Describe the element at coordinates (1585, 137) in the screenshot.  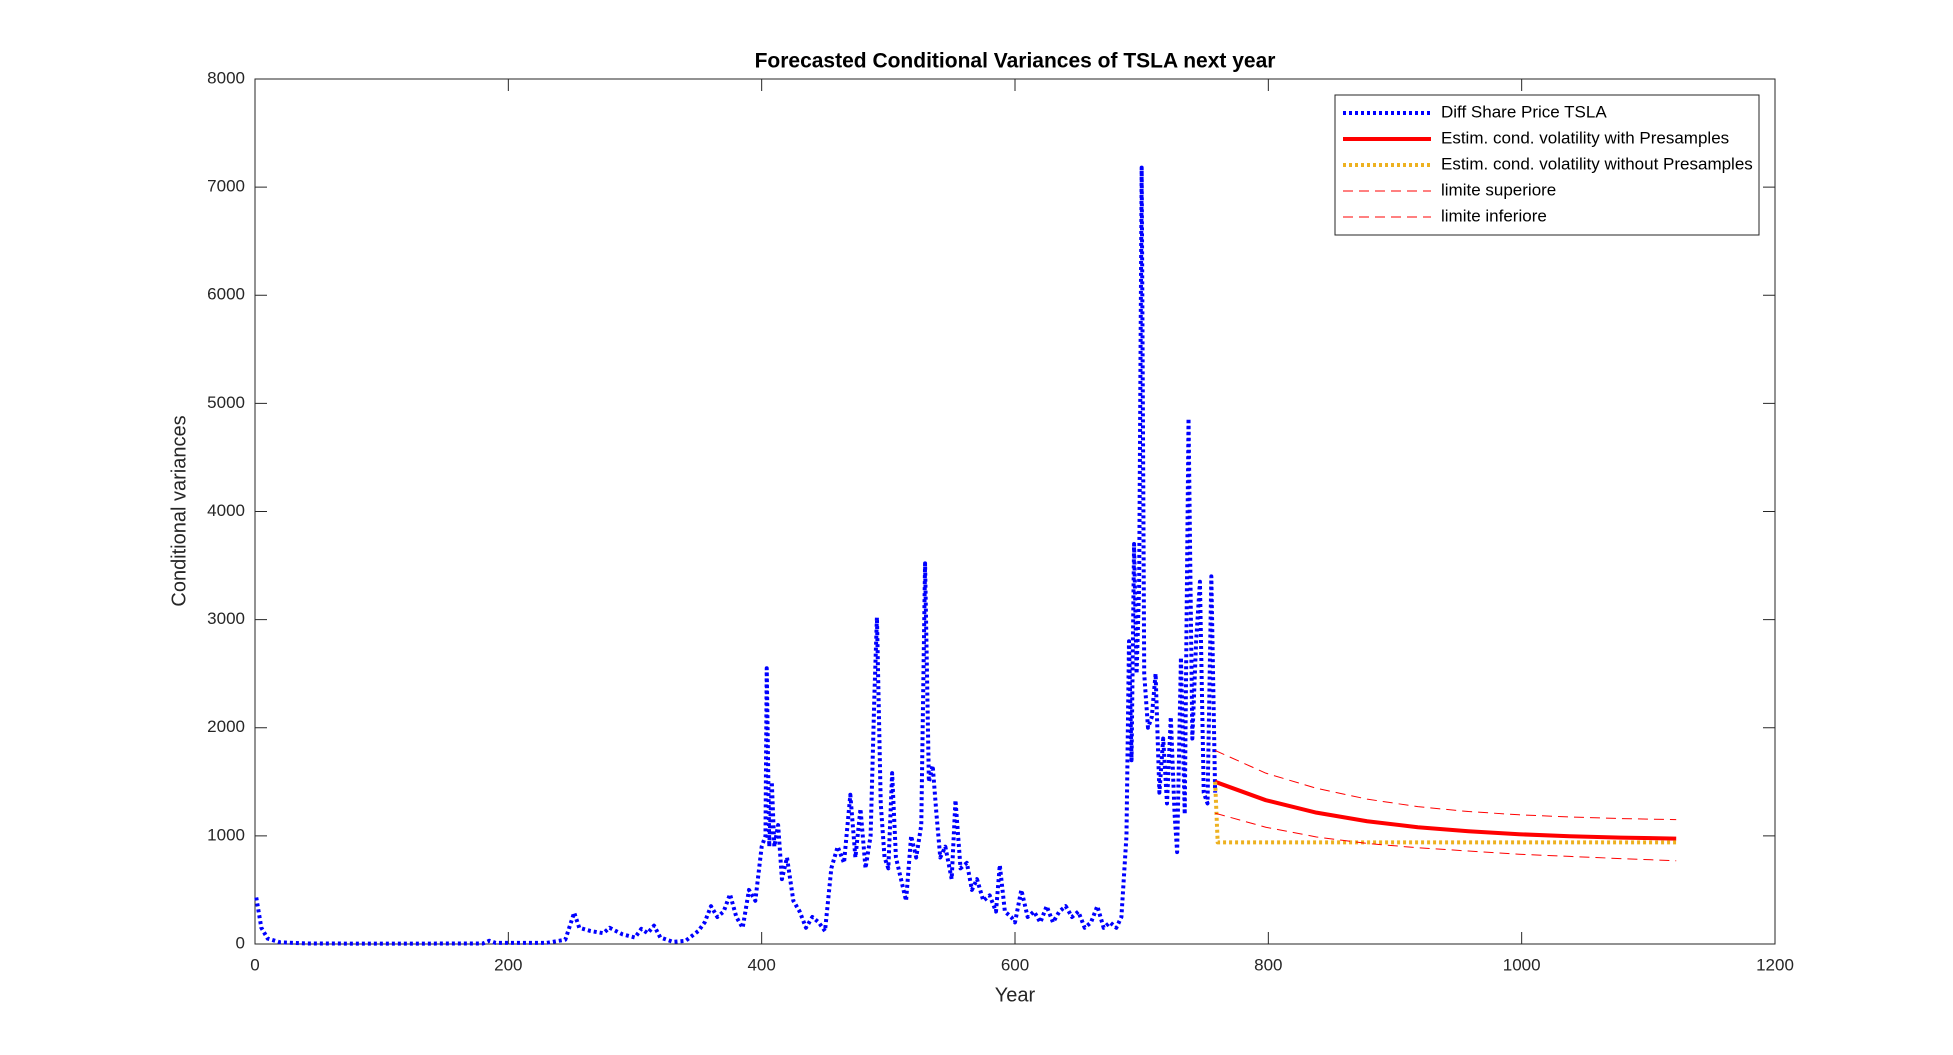
I see `legend-label: Estim. cond. volatility with Presamples` at that location.